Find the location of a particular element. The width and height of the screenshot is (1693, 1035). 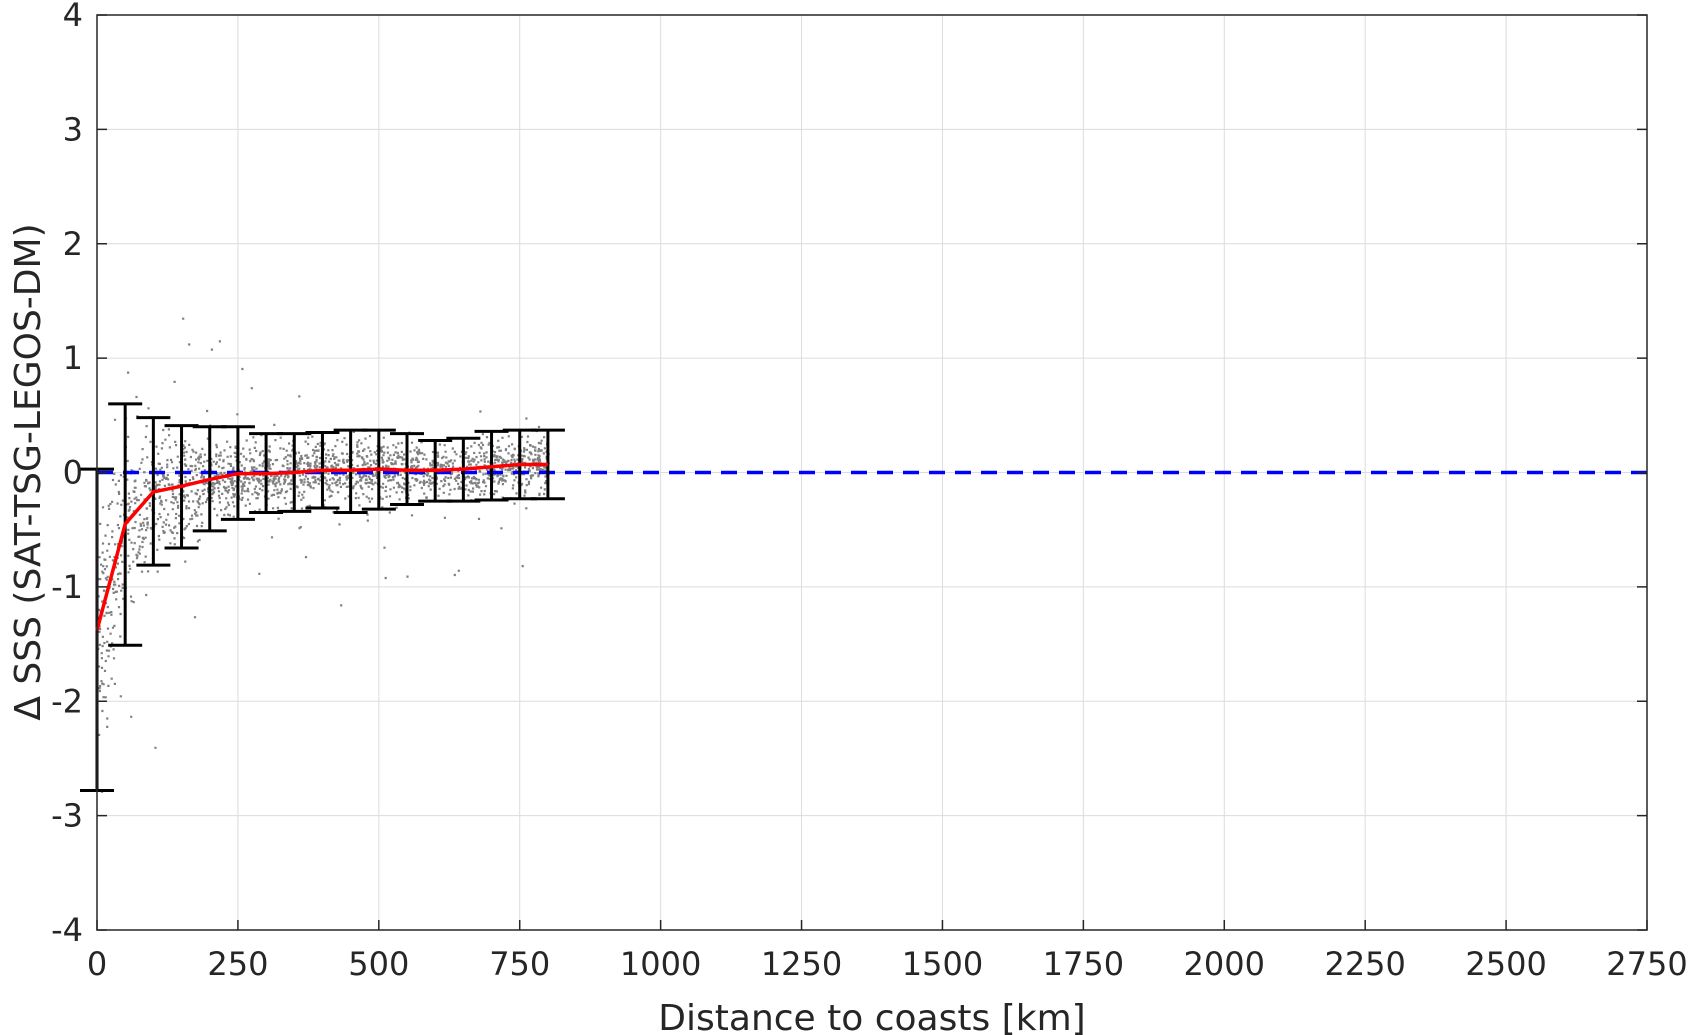

x-tick-label: 750 is located at coordinates (519, 964).